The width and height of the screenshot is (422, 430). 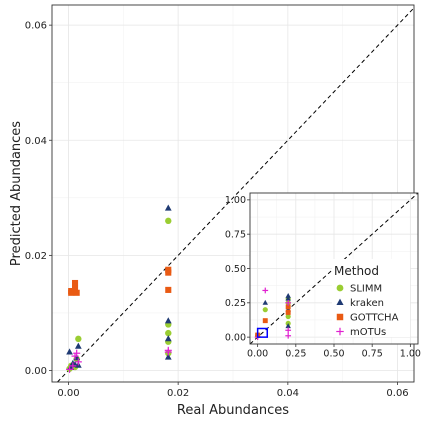 What do you see at coordinates (372, 354) in the screenshot?
I see `x-tick-label: 0.75` at bounding box center [372, 354].